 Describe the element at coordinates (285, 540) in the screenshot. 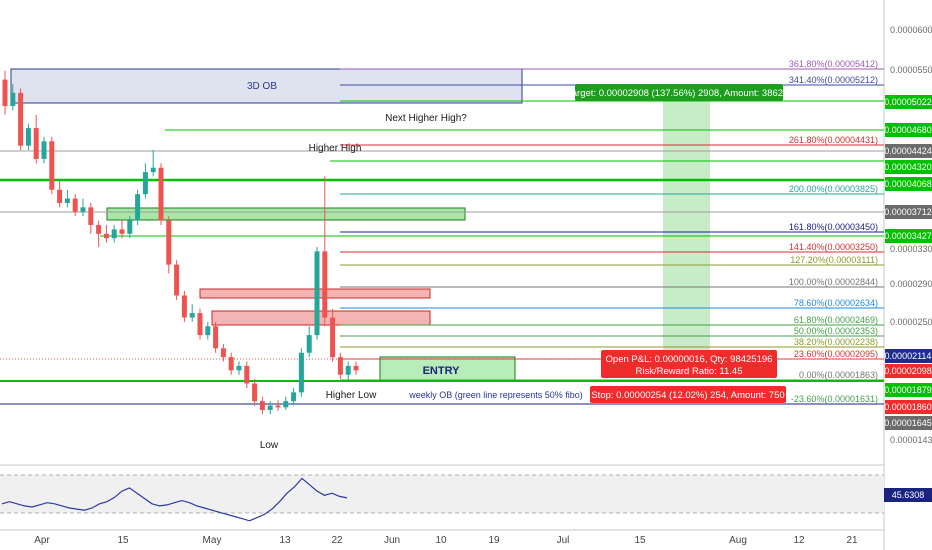

I see `time-tick-label: 13` at that location.